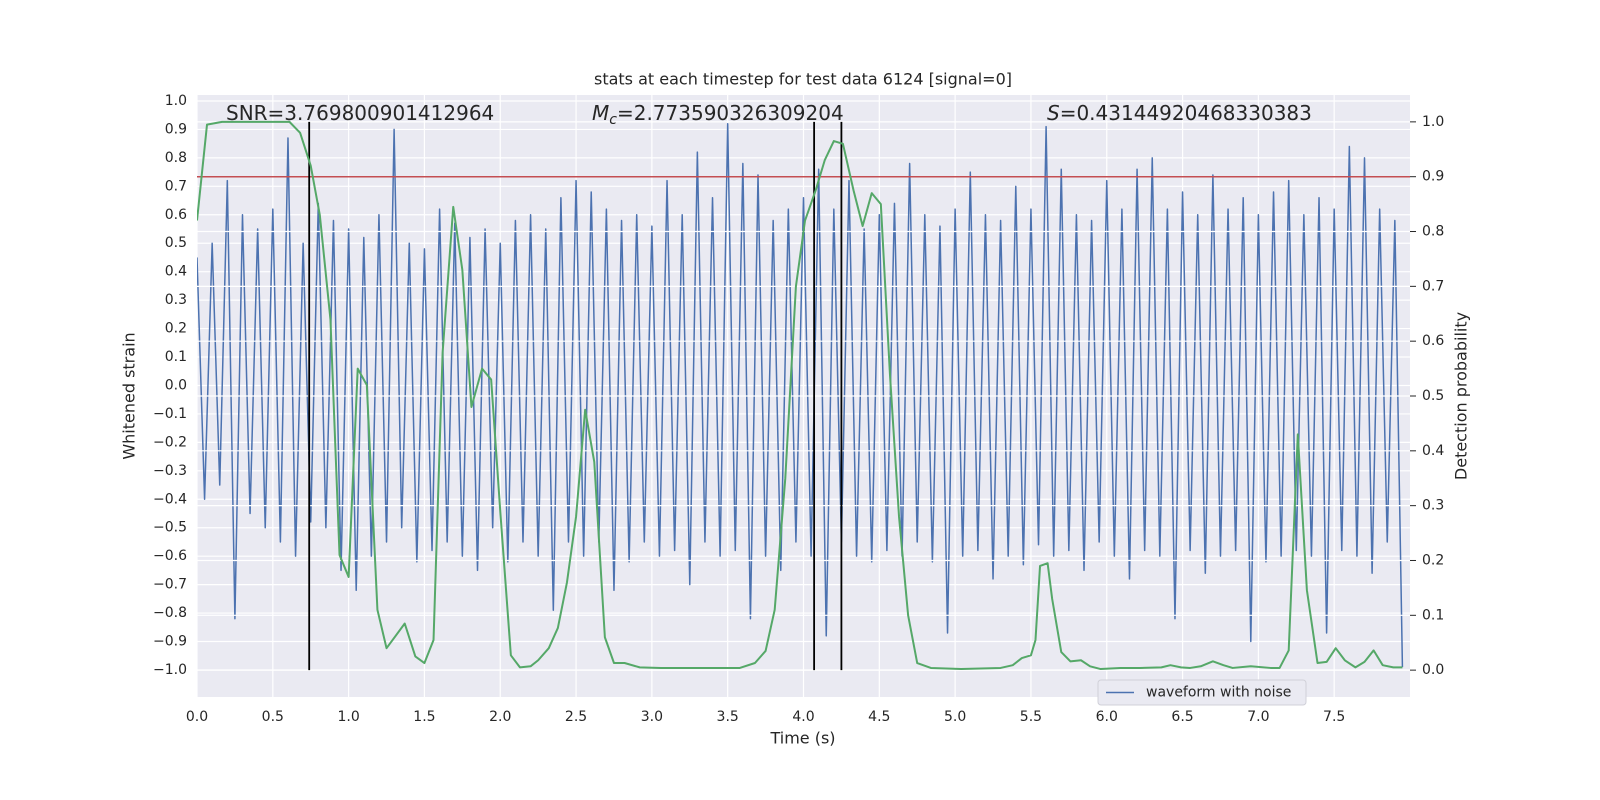 This screenshot has height=800, width=1600. I want to click on annotation-part: =2.773590326309204, so click(730, 113).